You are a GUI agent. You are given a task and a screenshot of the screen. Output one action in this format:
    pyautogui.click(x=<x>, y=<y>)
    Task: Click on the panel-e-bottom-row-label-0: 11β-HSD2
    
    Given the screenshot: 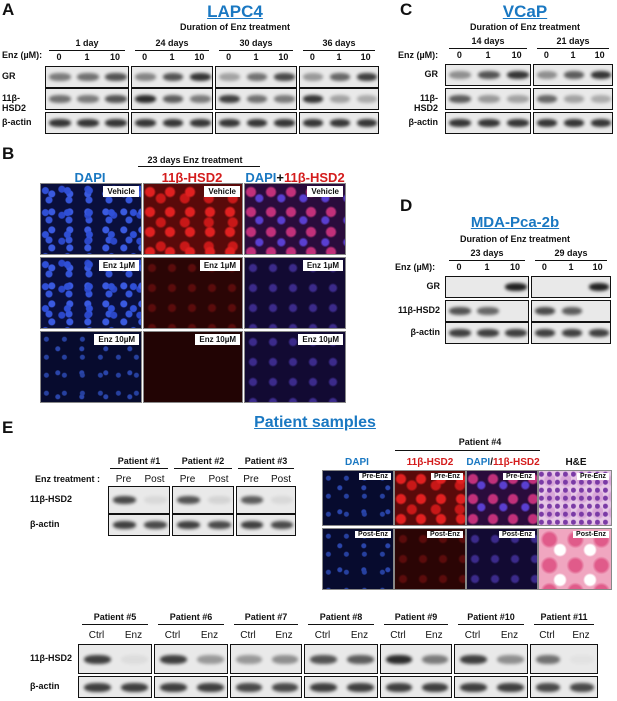 What is the action you would take?
    pyautogui.click(x=51, y=658)
    